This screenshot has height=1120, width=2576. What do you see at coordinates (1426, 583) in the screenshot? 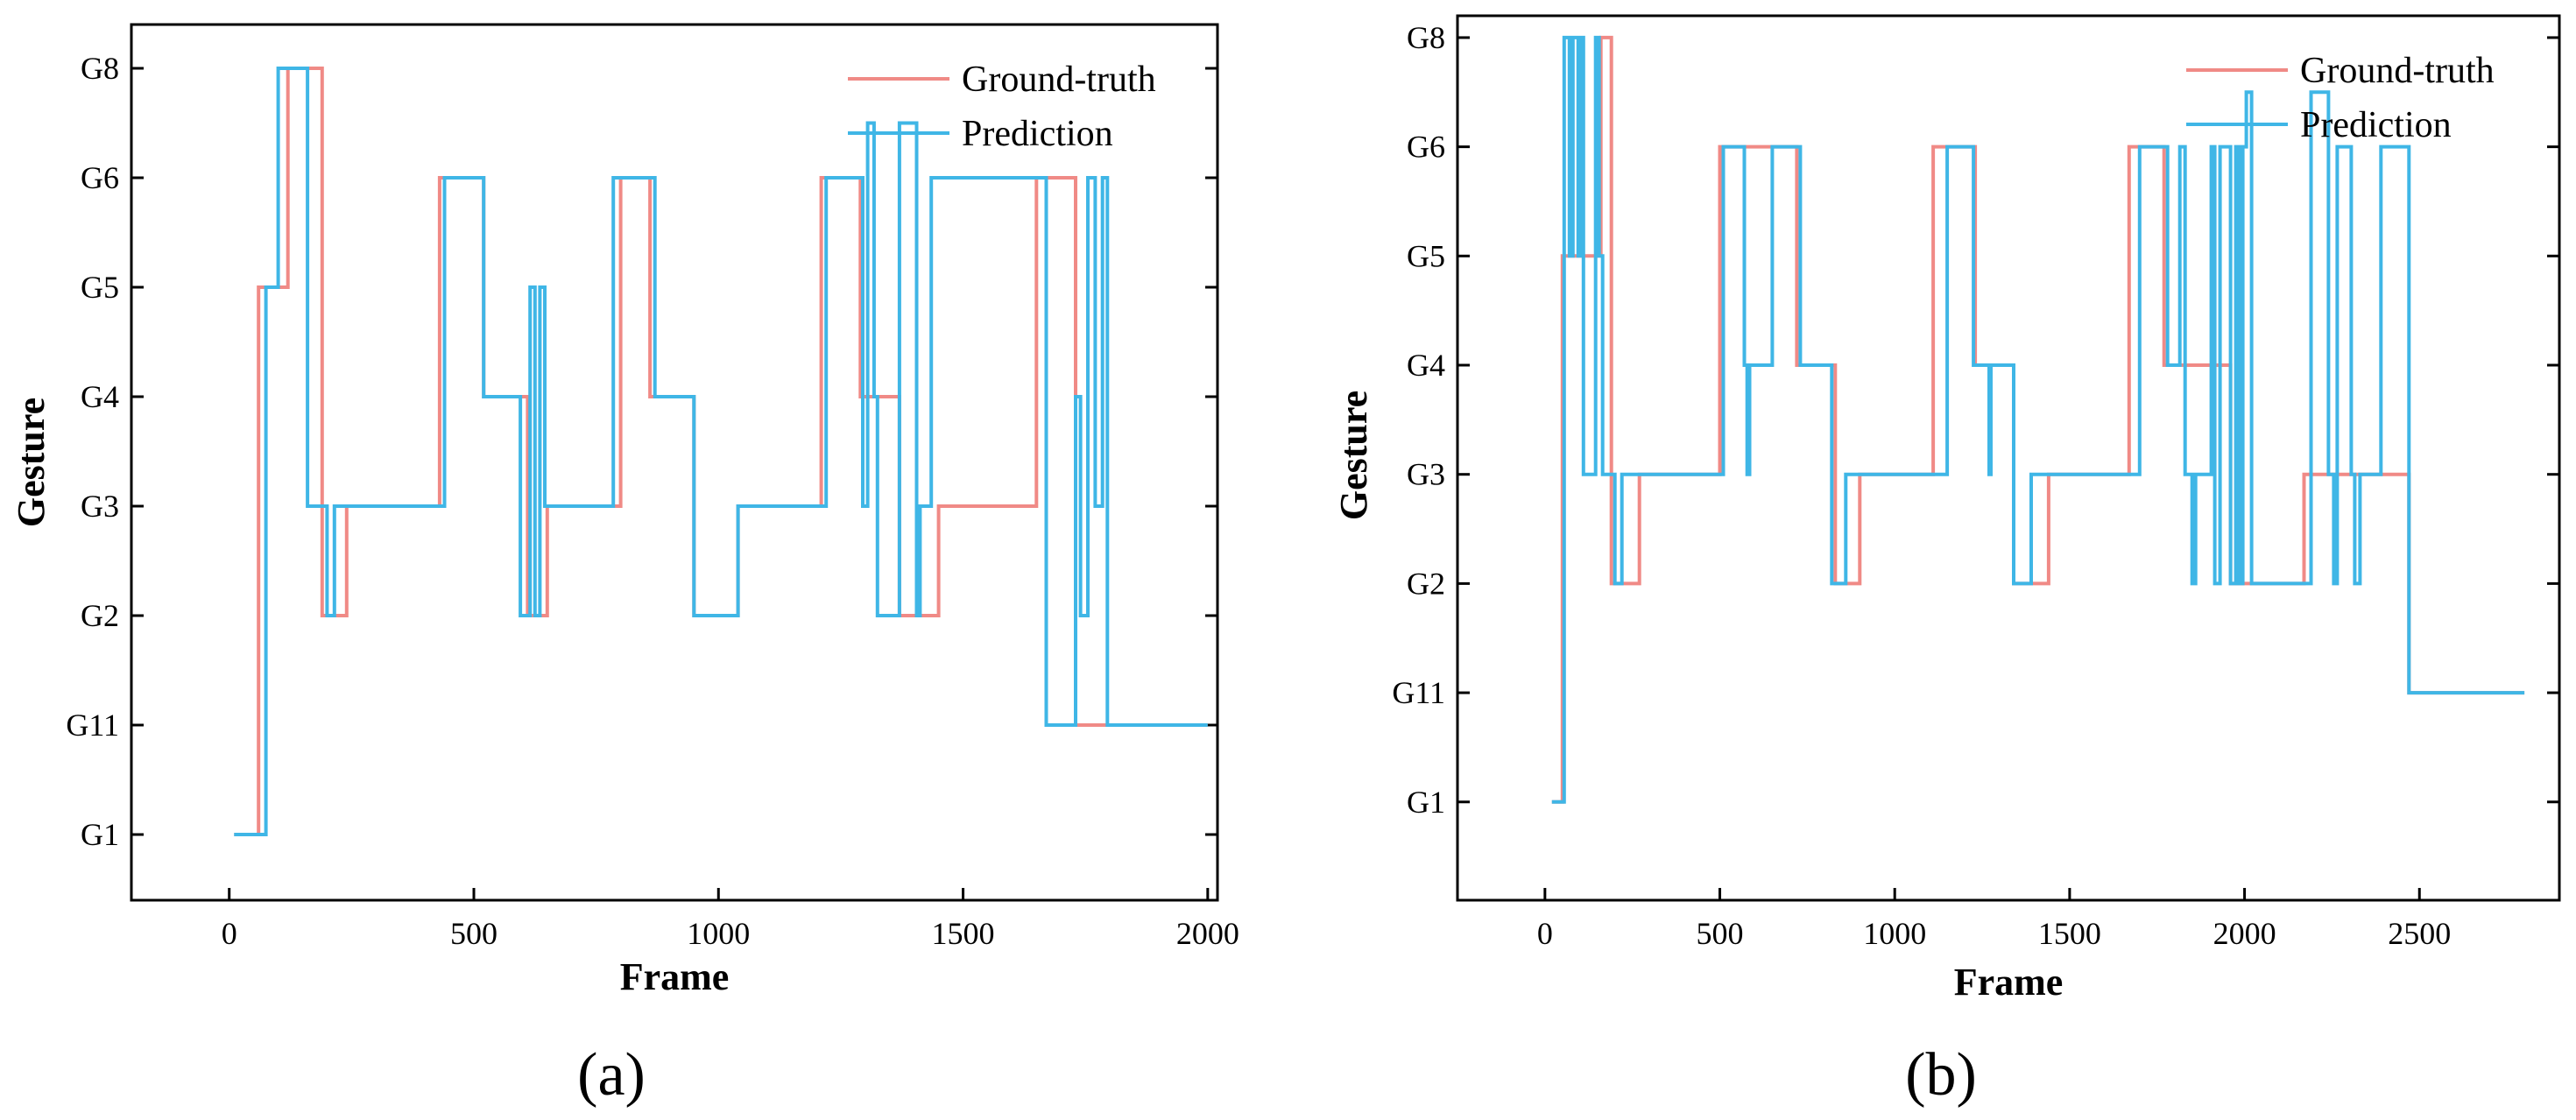
I see `y-tick-label-b: G2` at bounding box center [1426, 583].